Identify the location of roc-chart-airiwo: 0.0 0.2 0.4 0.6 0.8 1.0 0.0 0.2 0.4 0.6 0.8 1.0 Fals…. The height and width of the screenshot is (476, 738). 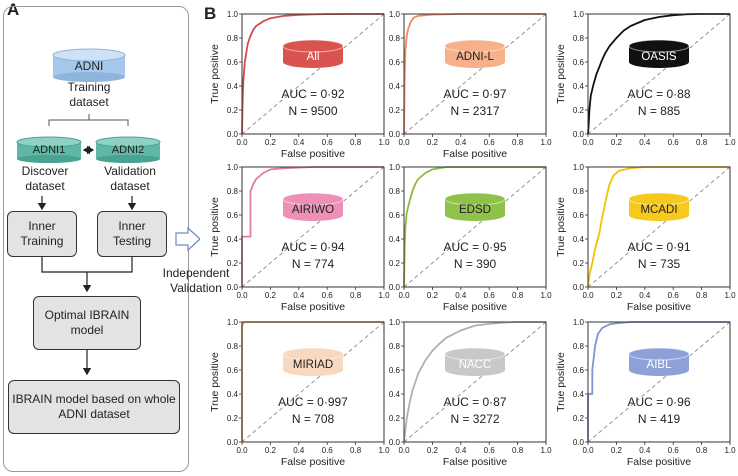
(299, 238).